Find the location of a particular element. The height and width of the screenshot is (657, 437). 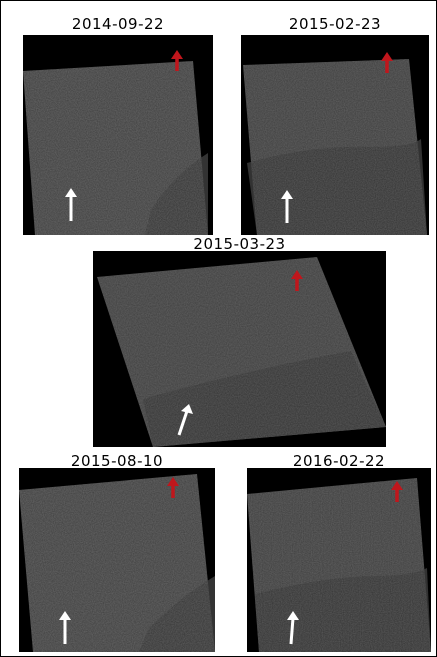

panel-date-label: 2014-09-22 is located at coordinates (118, 24).